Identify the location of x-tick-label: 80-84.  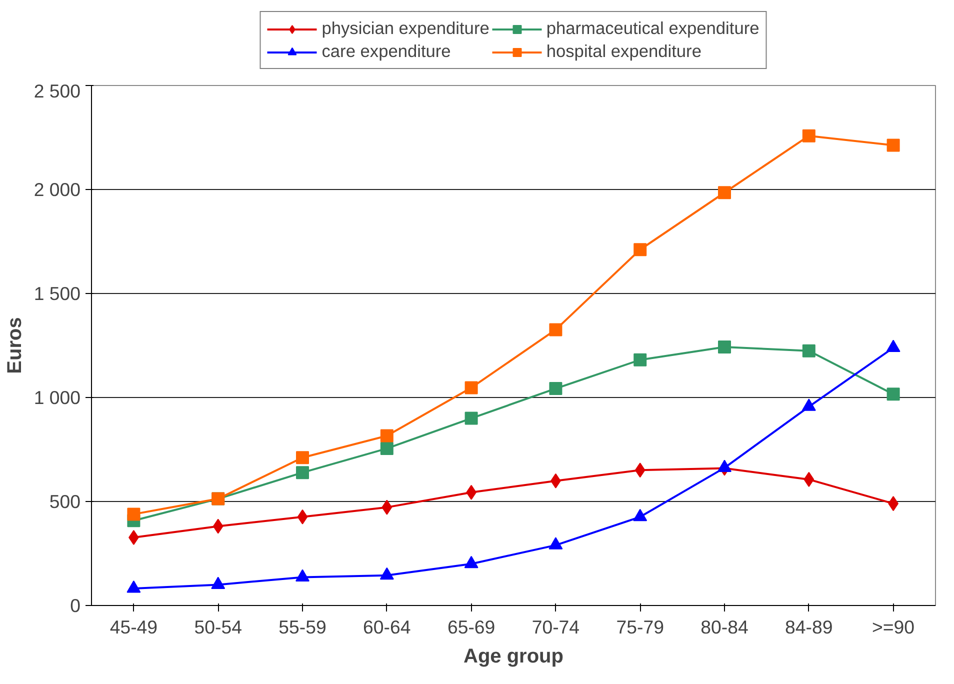
(724, 627).